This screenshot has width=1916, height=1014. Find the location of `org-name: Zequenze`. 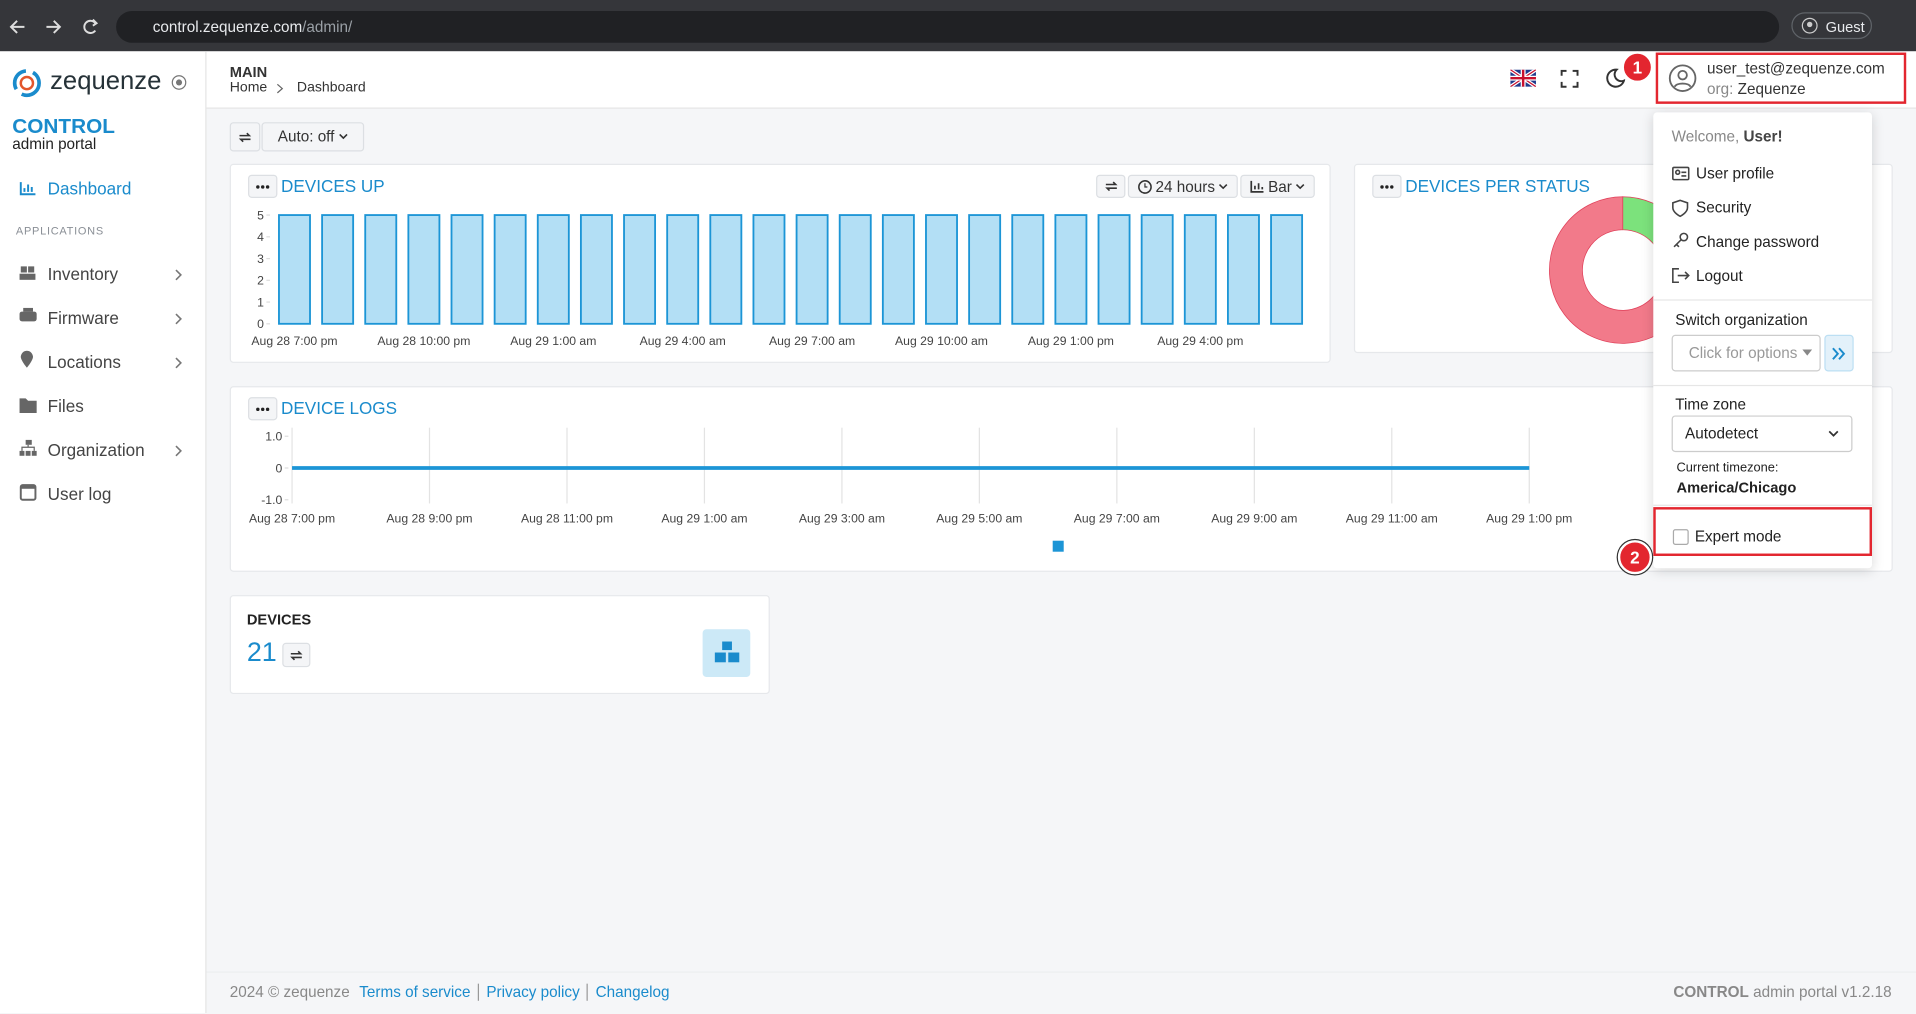

org-name: Zequenze is located at coordinates (1771, 89).